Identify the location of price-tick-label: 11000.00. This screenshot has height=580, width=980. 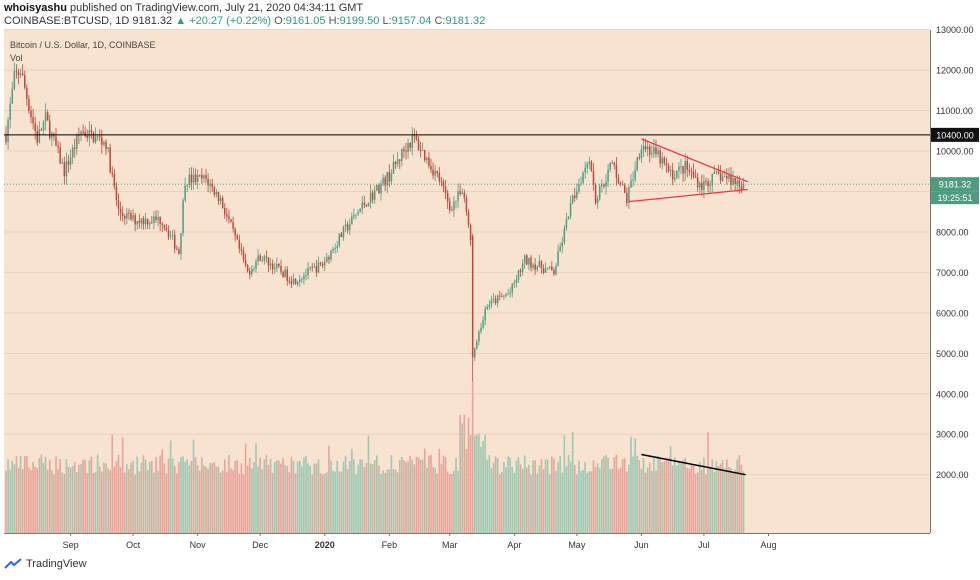
(954, 111).